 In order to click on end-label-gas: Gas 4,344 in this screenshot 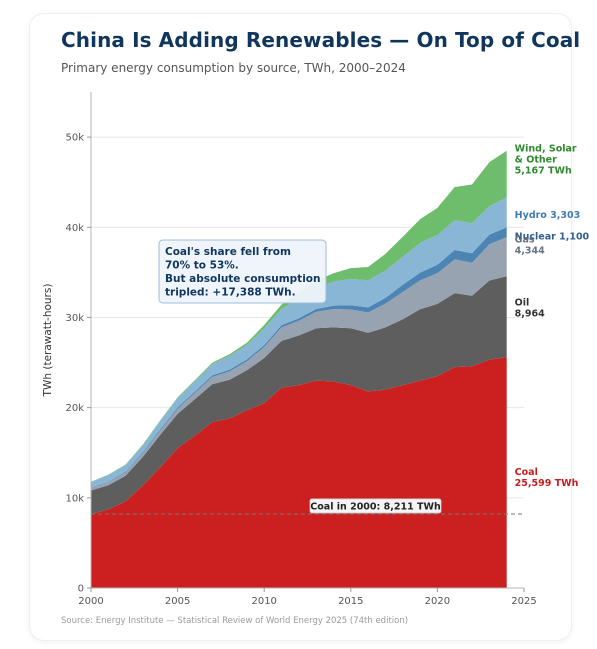, I will do `click(530, 246)`.